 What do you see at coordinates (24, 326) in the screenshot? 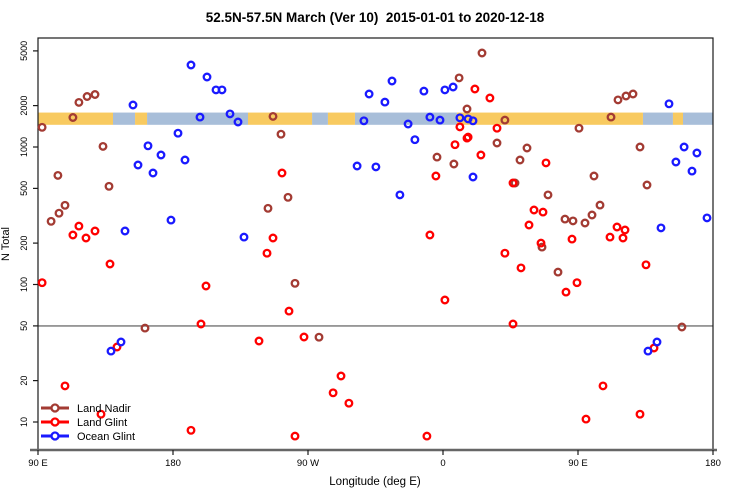
I see `y-tick-label: 50` at bounding box center [24, 326].